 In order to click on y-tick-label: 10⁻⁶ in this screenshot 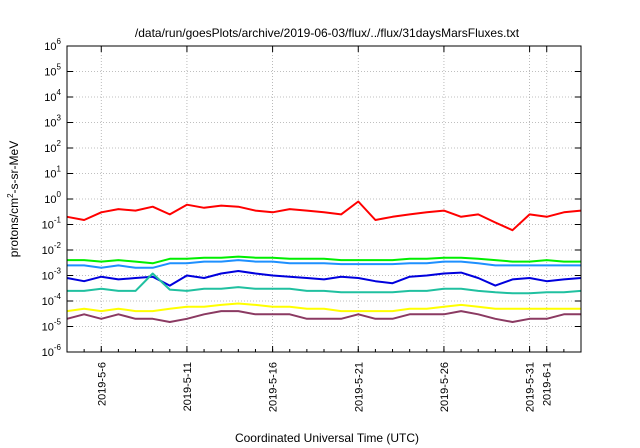, I will do `click(52, 351)`.